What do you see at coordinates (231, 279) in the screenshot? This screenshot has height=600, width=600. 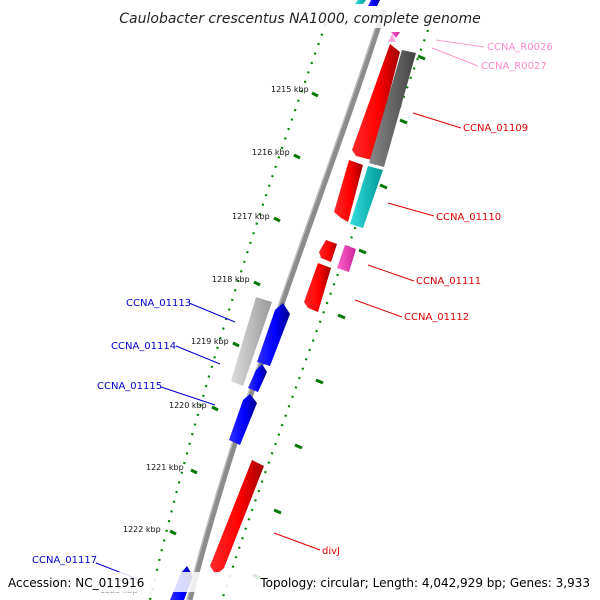 I see `tick-label-1218: 1218 kbp` at bounding box center [231, 279].